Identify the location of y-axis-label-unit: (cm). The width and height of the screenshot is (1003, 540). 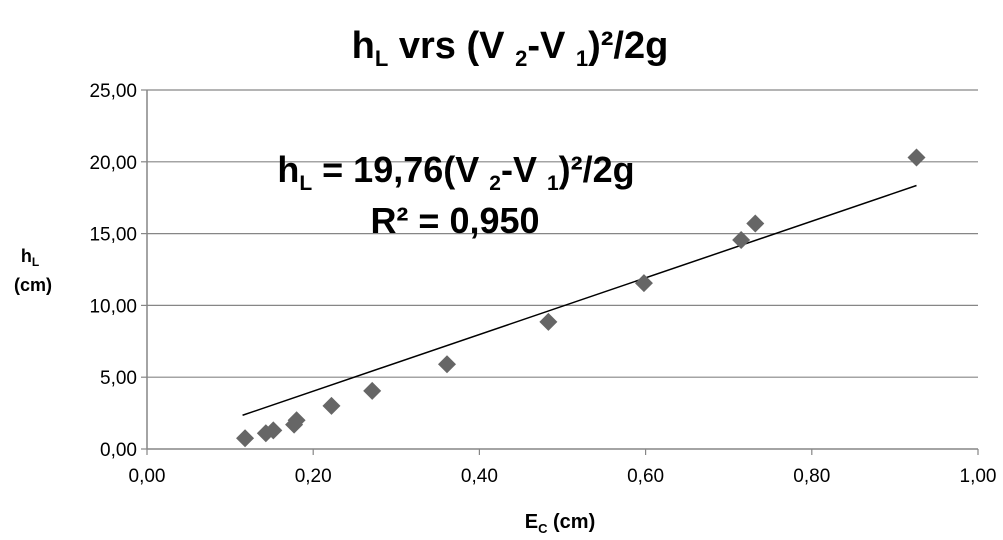
(33, 285).